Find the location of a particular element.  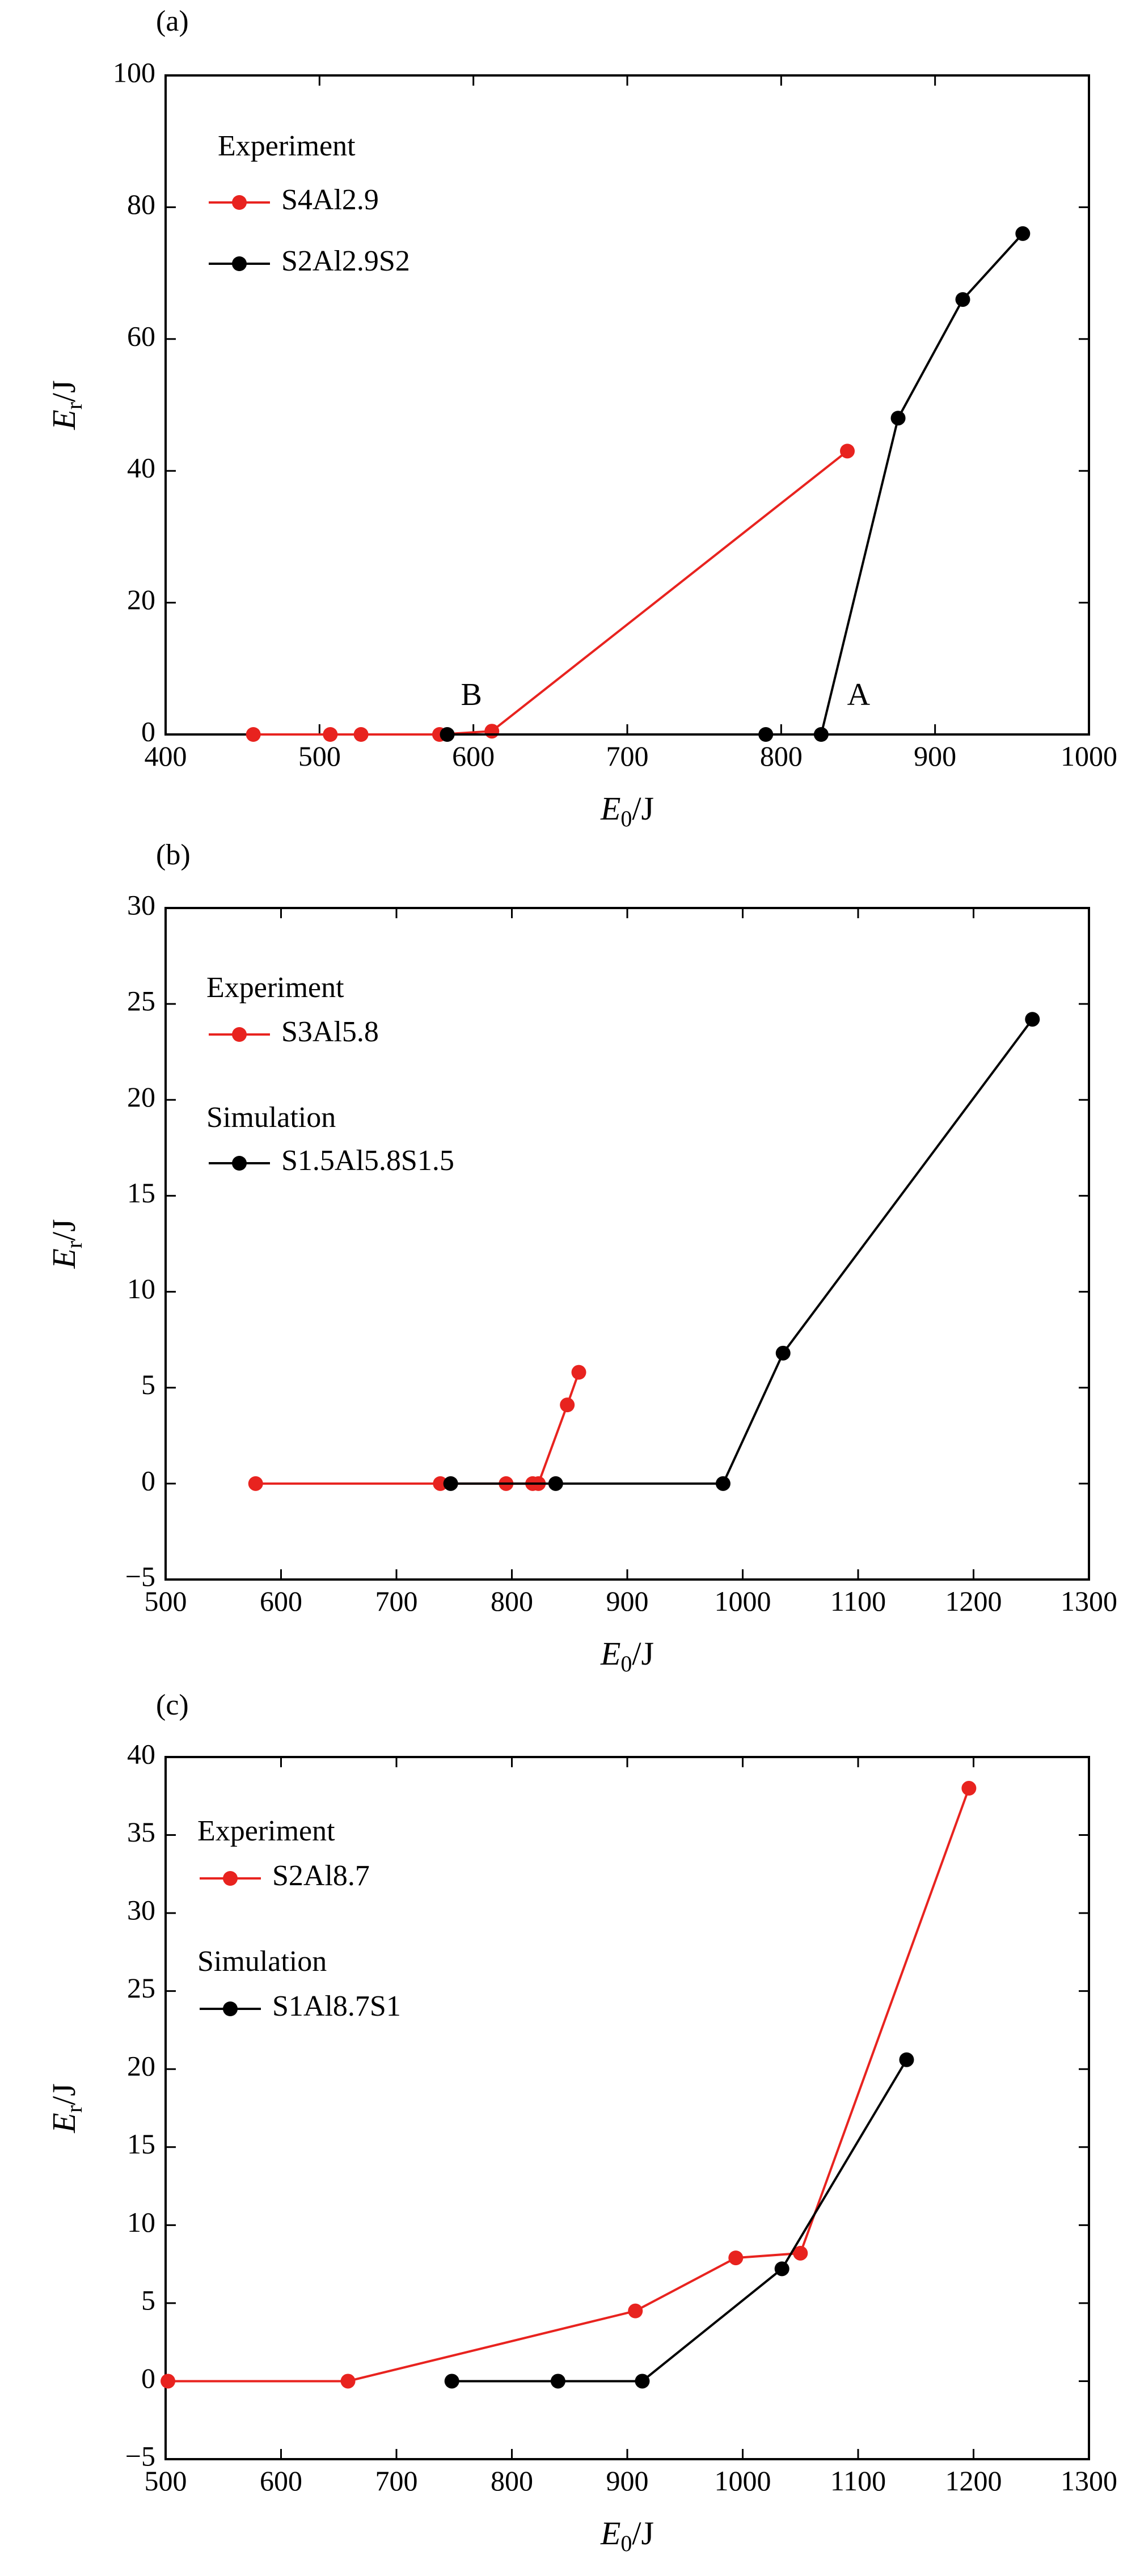

y-tick-label: 100 is located at coordinates (134, 72).